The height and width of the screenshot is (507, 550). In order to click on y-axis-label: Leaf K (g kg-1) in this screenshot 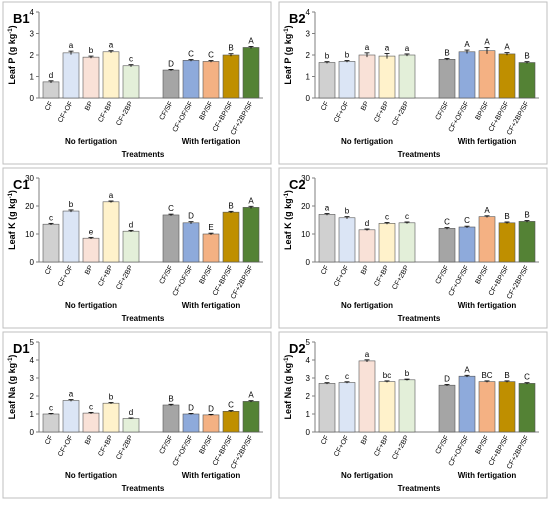, I will do `click(12, 220)`.